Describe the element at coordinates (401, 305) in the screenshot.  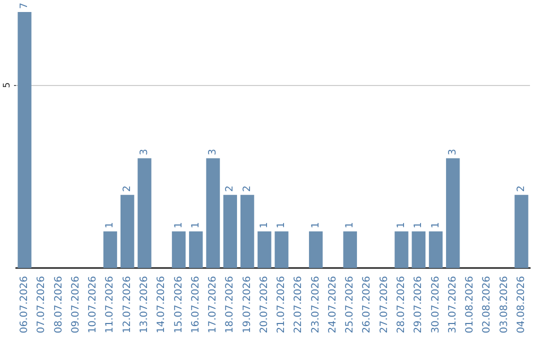
I see `x-tick-label: 28.07.2026` at that location.